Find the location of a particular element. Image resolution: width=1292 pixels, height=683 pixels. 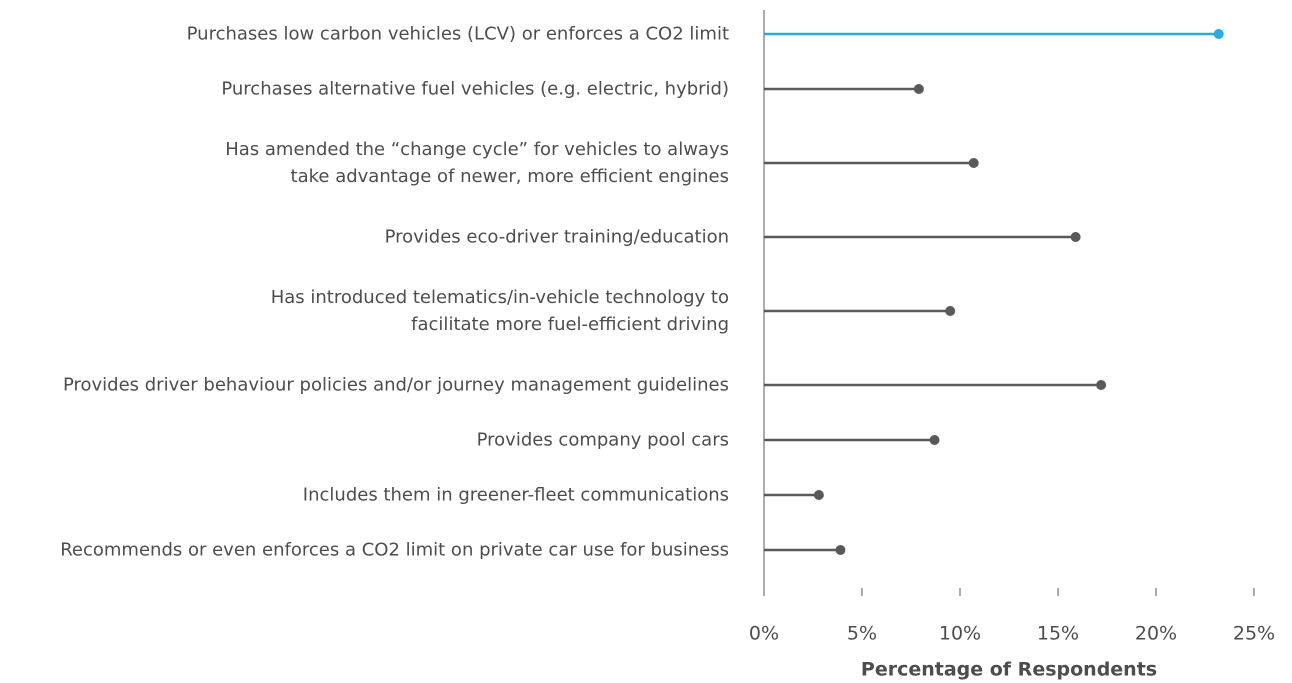

x-tick-label: 25% is located at coordinates (1254, 634).